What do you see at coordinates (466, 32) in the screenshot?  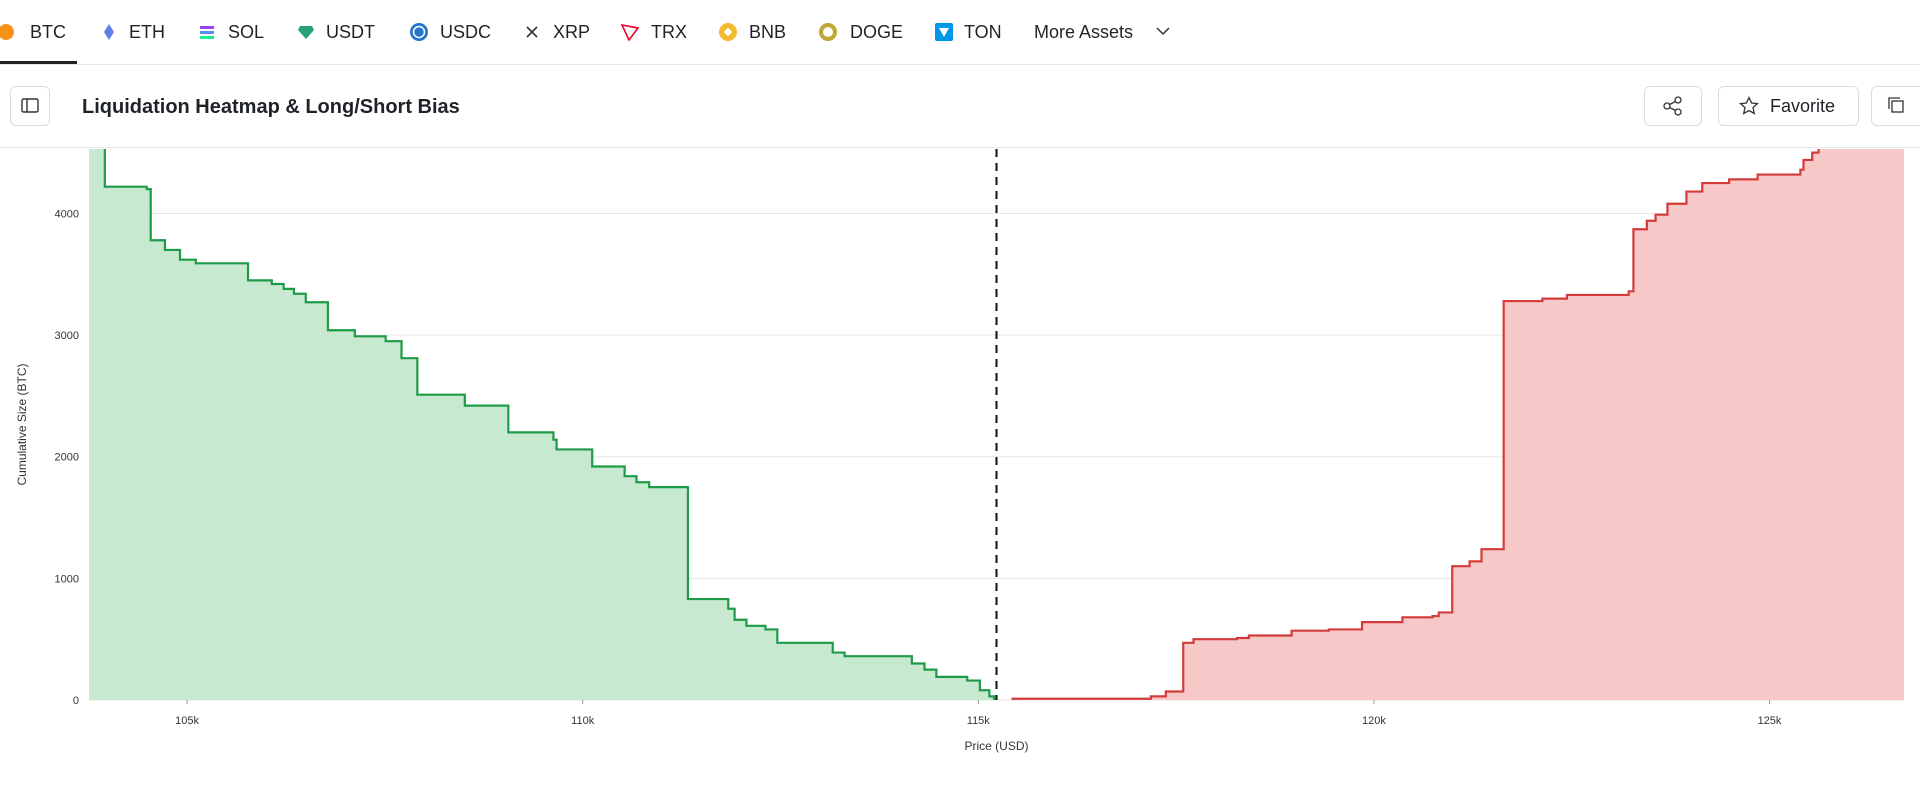 I see `tab: USDC` at bounding box center [466, 32].